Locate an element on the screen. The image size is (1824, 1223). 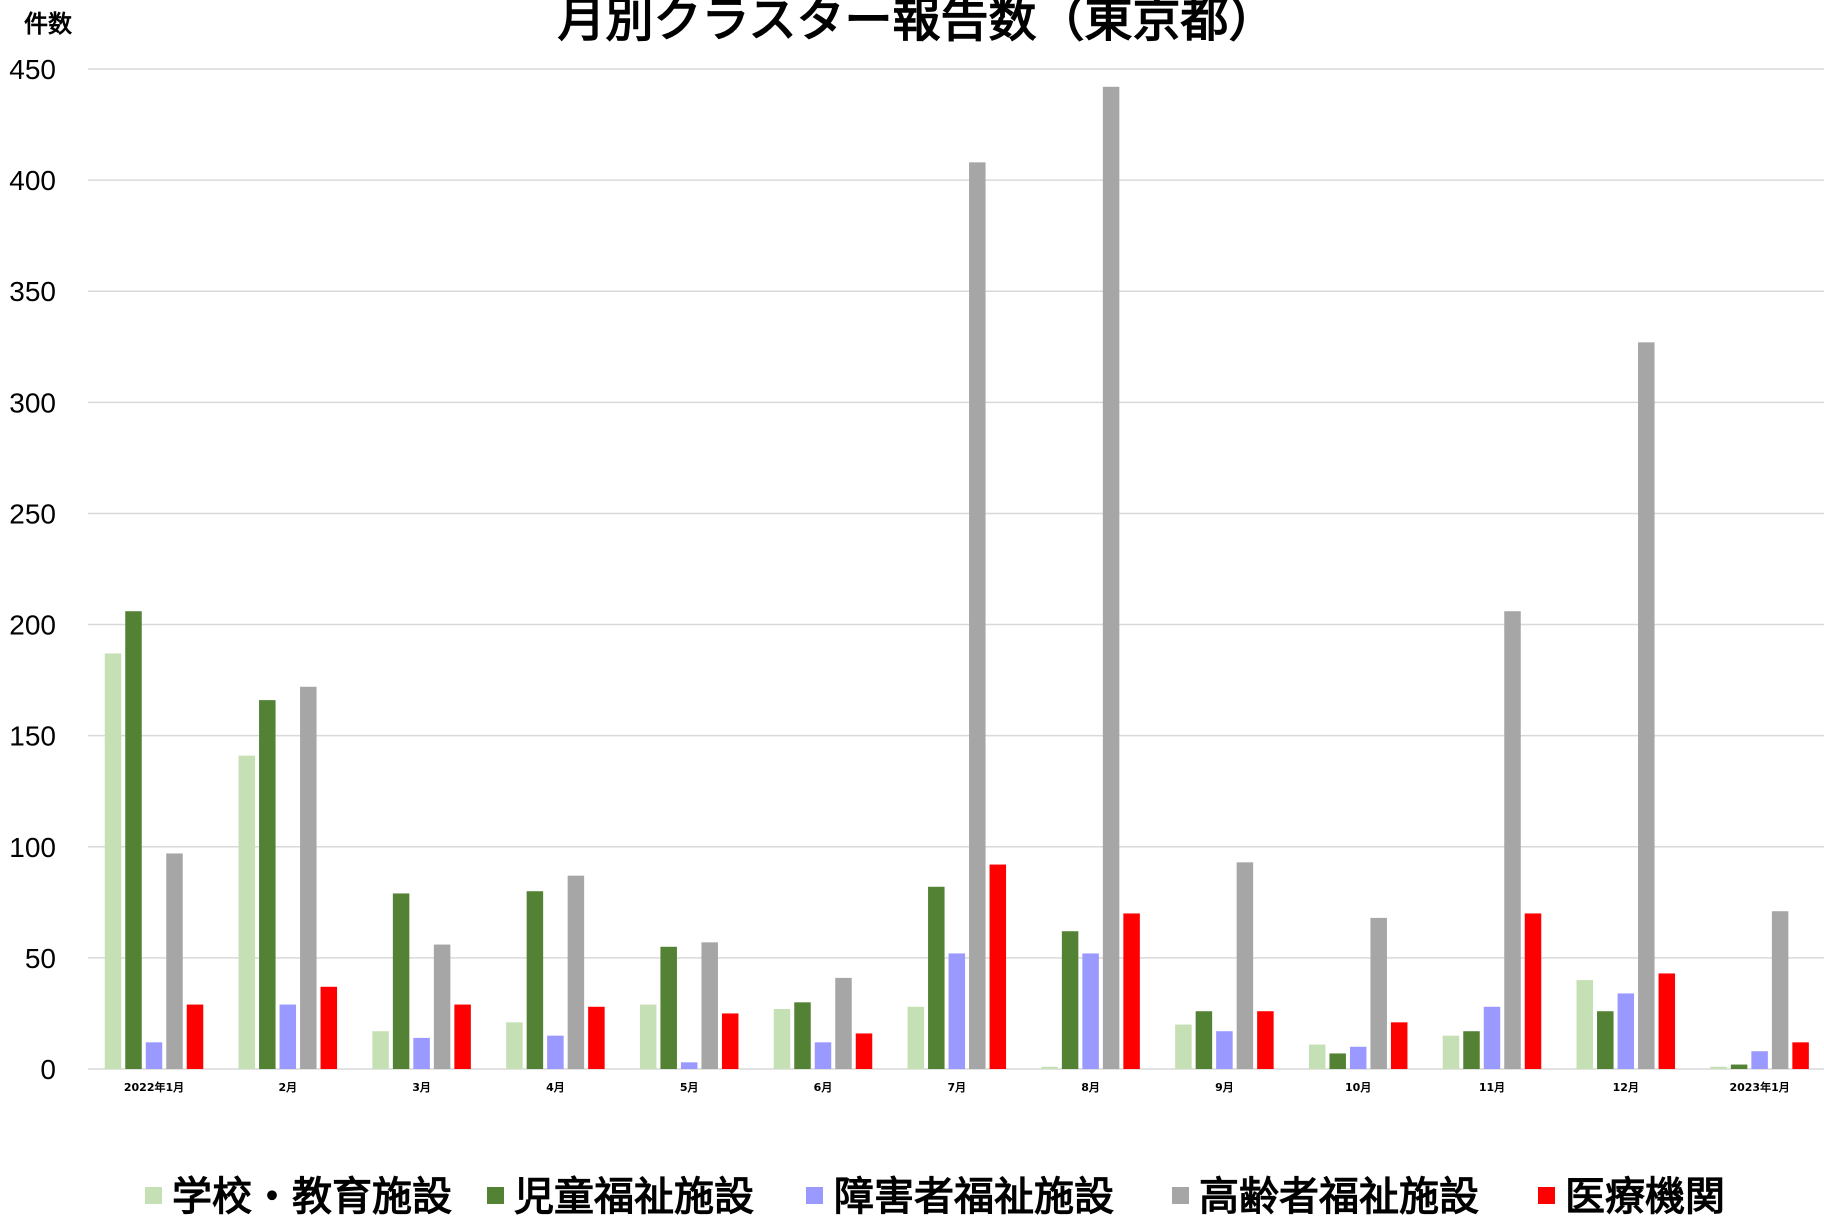
legend-label: 障害者福祉施設 is located at coordinates (974, 1197).